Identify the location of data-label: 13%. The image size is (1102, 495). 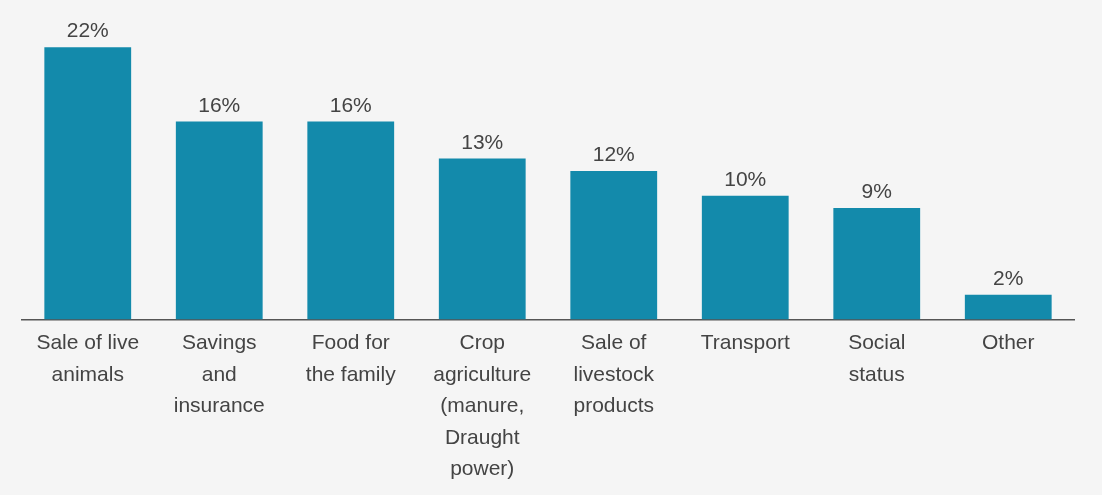
(482, 141).